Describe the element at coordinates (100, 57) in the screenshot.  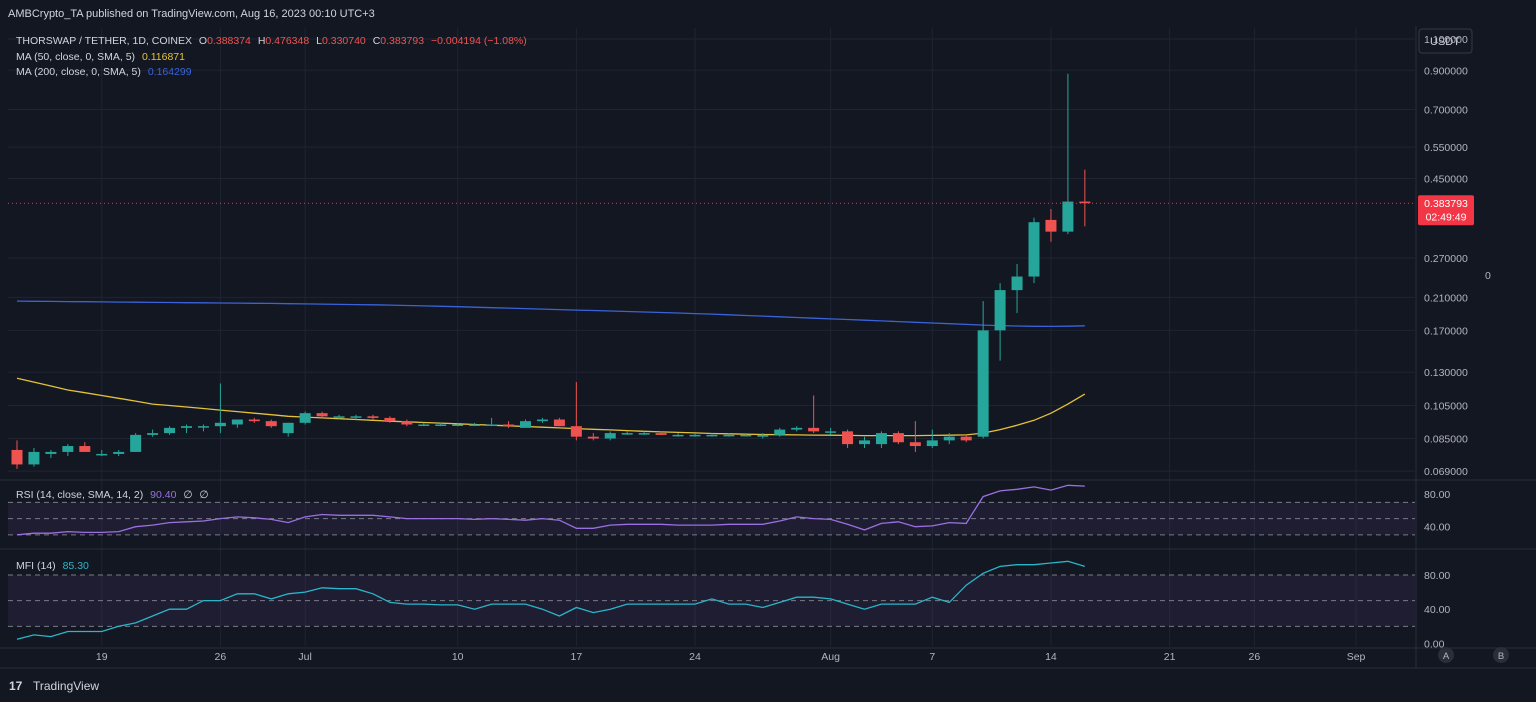
I see `svg-text:MA (50, close, 0, SMA, 5): MA (50, close, 0, SMA, 5) 0.116871` at that location.